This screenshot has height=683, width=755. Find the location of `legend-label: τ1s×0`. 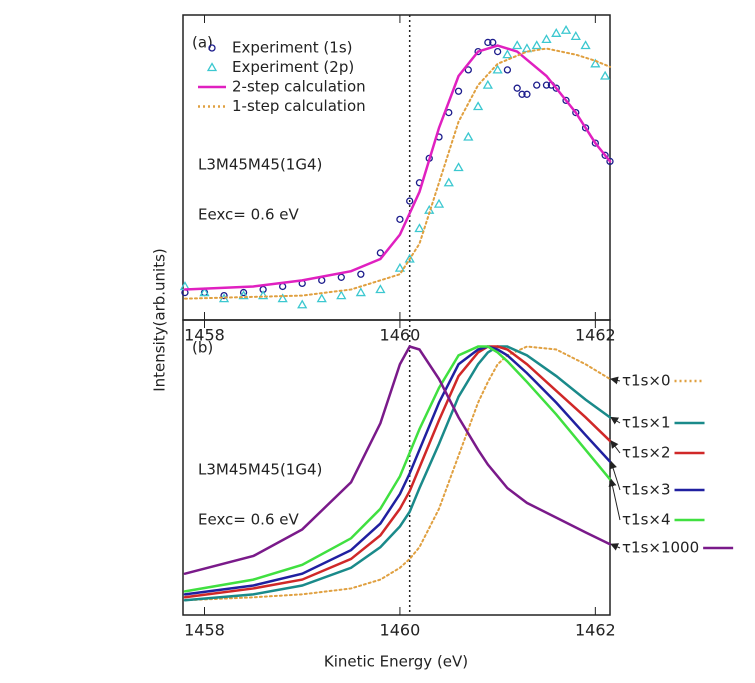

legend-label: τ1s×0 is located at coordinates (646, 381).